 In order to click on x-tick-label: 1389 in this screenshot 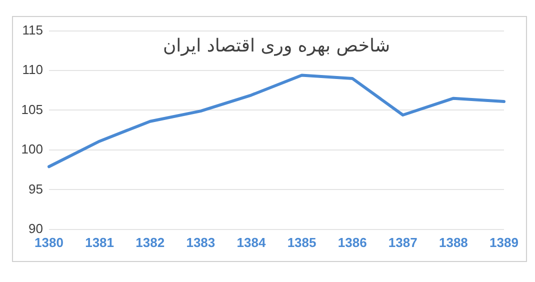, I will do `click(504, 242)`.